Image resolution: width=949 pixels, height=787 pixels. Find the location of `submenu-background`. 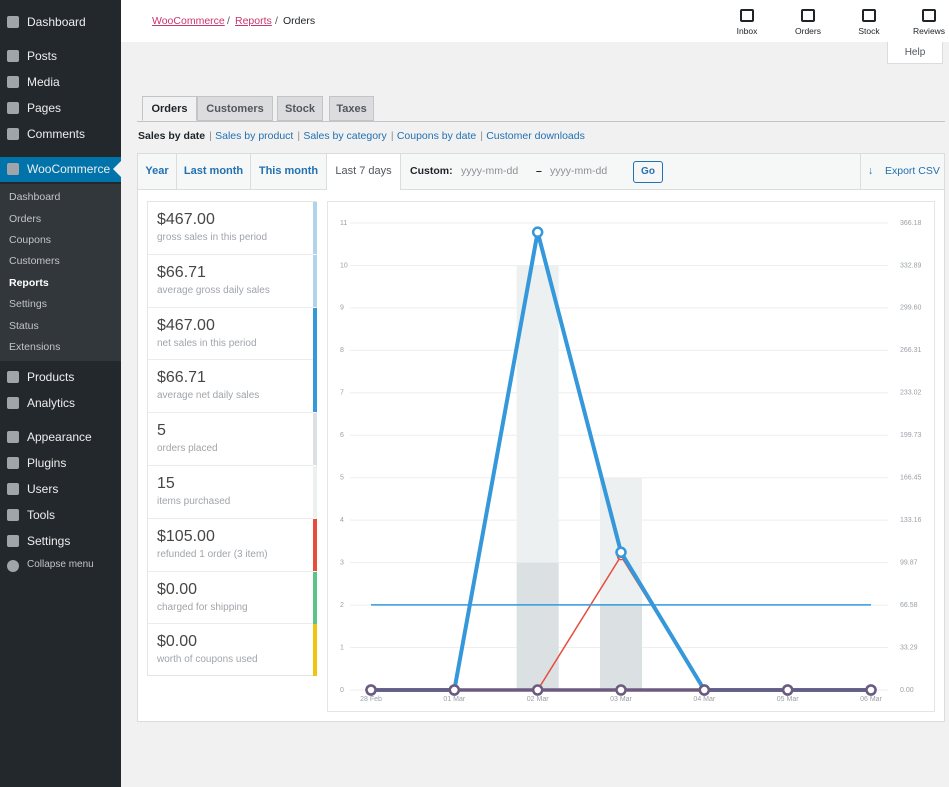

submenu-background is located at coordinates (60, 272).